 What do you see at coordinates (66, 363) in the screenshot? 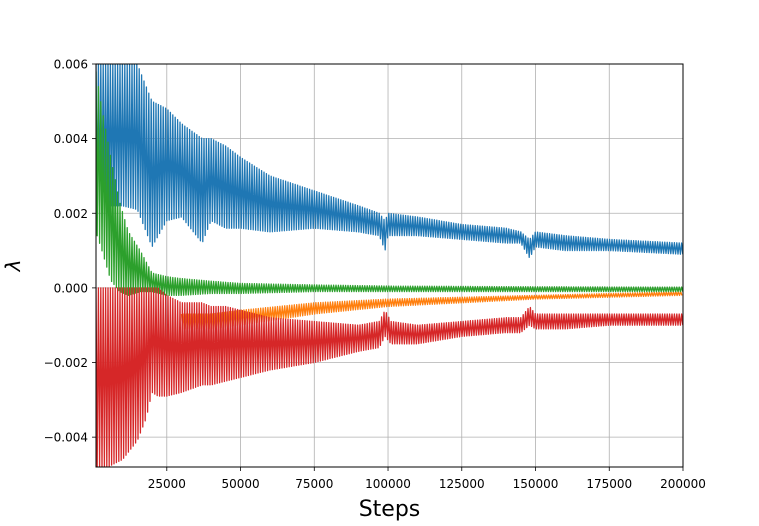
I see `y-tick-label: −0.002` at bounding box center [66, 363].